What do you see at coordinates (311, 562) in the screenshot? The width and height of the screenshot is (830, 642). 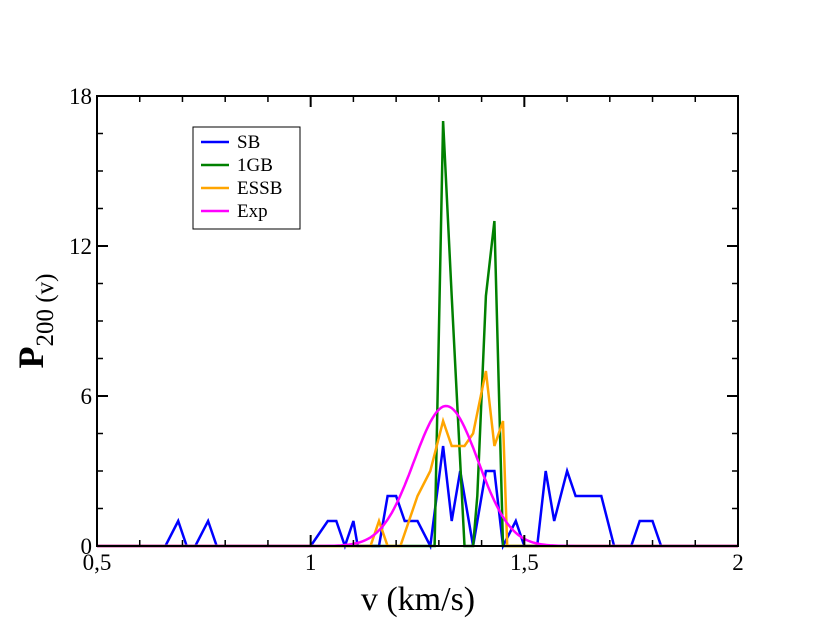 I see `x-tick-label: 1` at bounding box center [311, 562].